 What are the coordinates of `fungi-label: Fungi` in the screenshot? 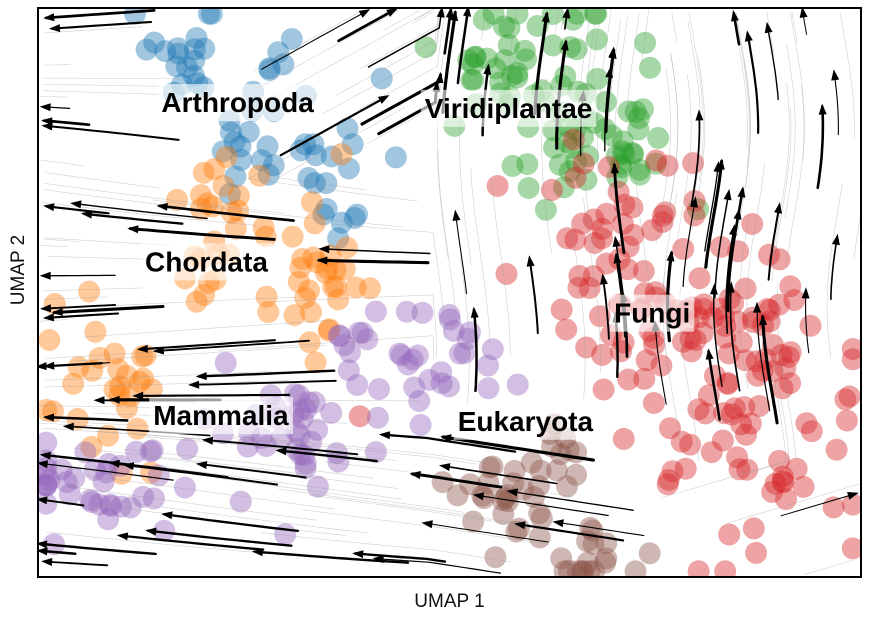 It's located at (652, 313).